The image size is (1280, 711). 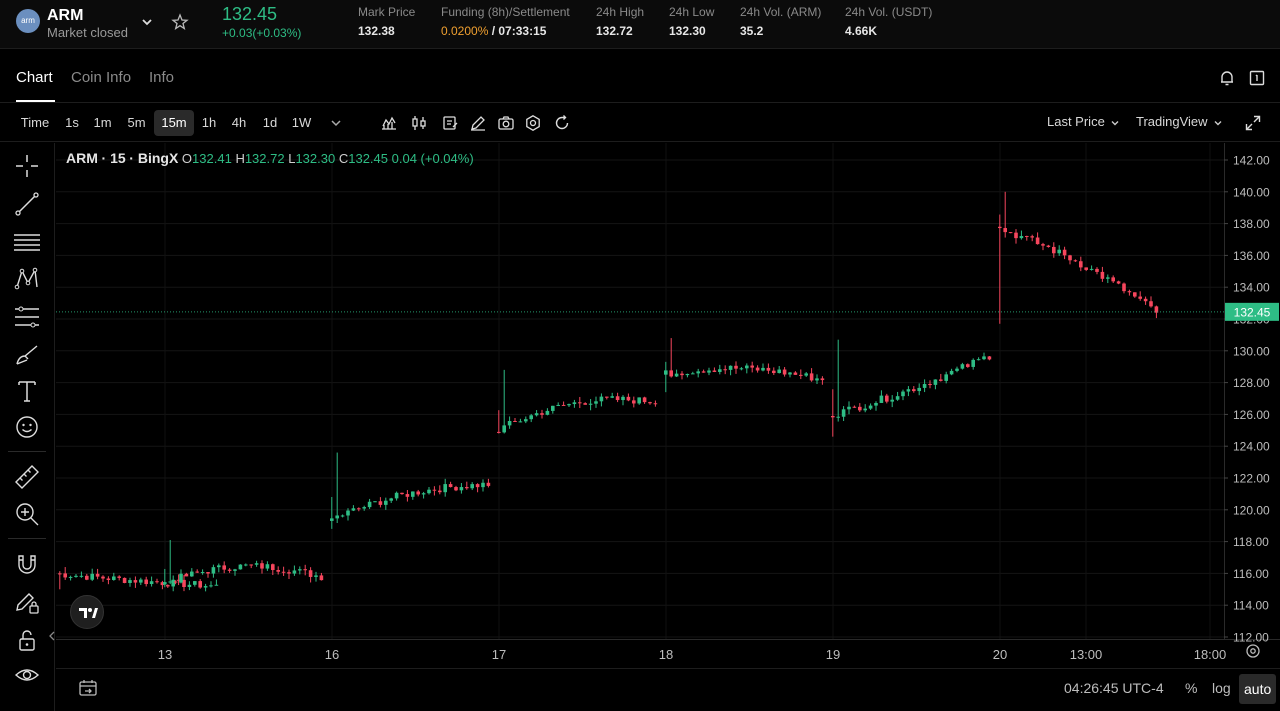 What do you see at coordinates (101, 77) in the screenshot?
I see `tab-coin-info: Coin Info` at bounding box center [101, 77].